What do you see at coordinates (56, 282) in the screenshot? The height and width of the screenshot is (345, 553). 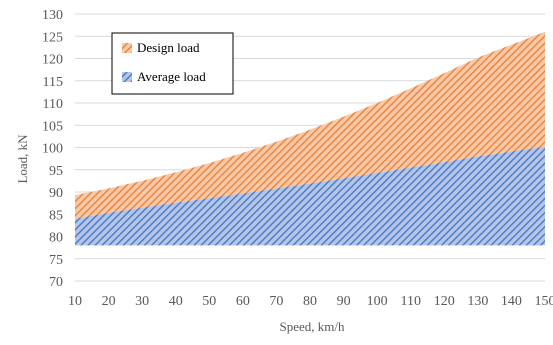 I see `y-tick-label: 70` at bounding box center [56, 282].